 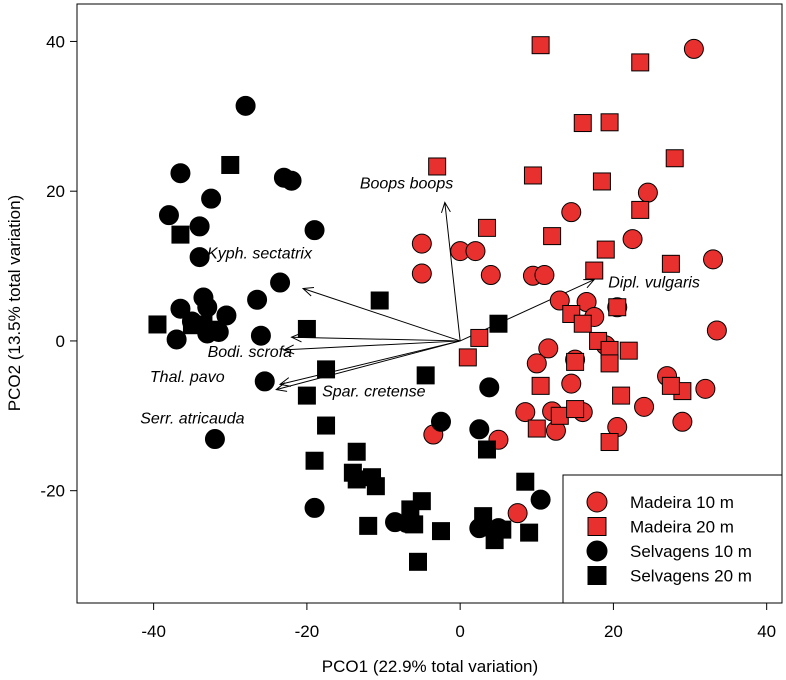 What do you see at coordinates (60, 341) in the screenshot?
I see `y-tick-label: 0` at bounding box center [60, 341].